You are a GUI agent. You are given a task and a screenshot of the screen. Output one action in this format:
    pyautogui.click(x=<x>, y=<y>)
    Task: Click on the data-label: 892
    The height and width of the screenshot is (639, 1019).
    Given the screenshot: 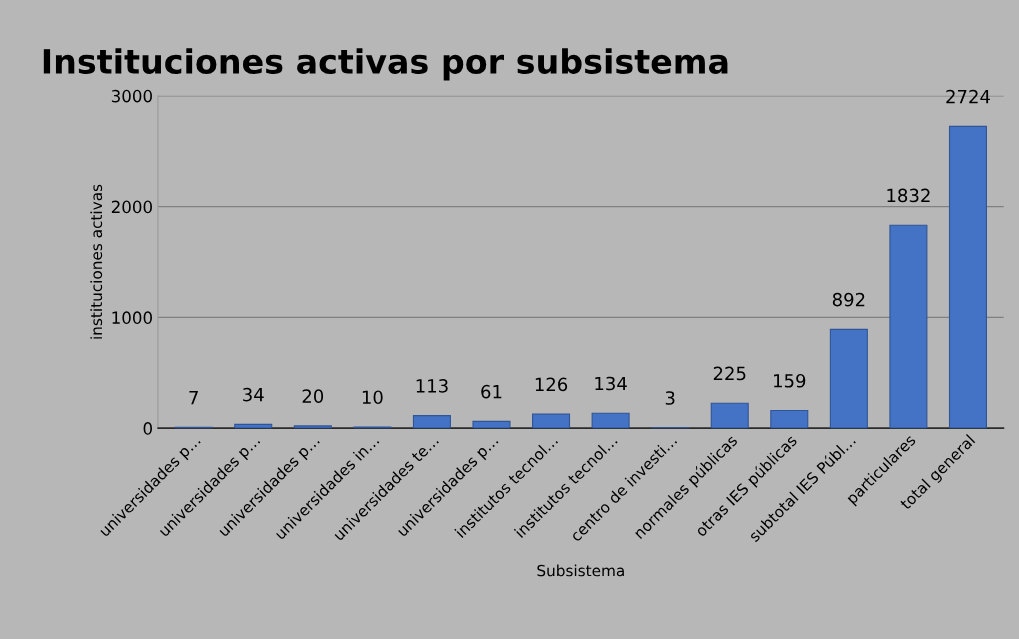 What is the action you would take?
    pyautogui.click(x=848, y=299)
    